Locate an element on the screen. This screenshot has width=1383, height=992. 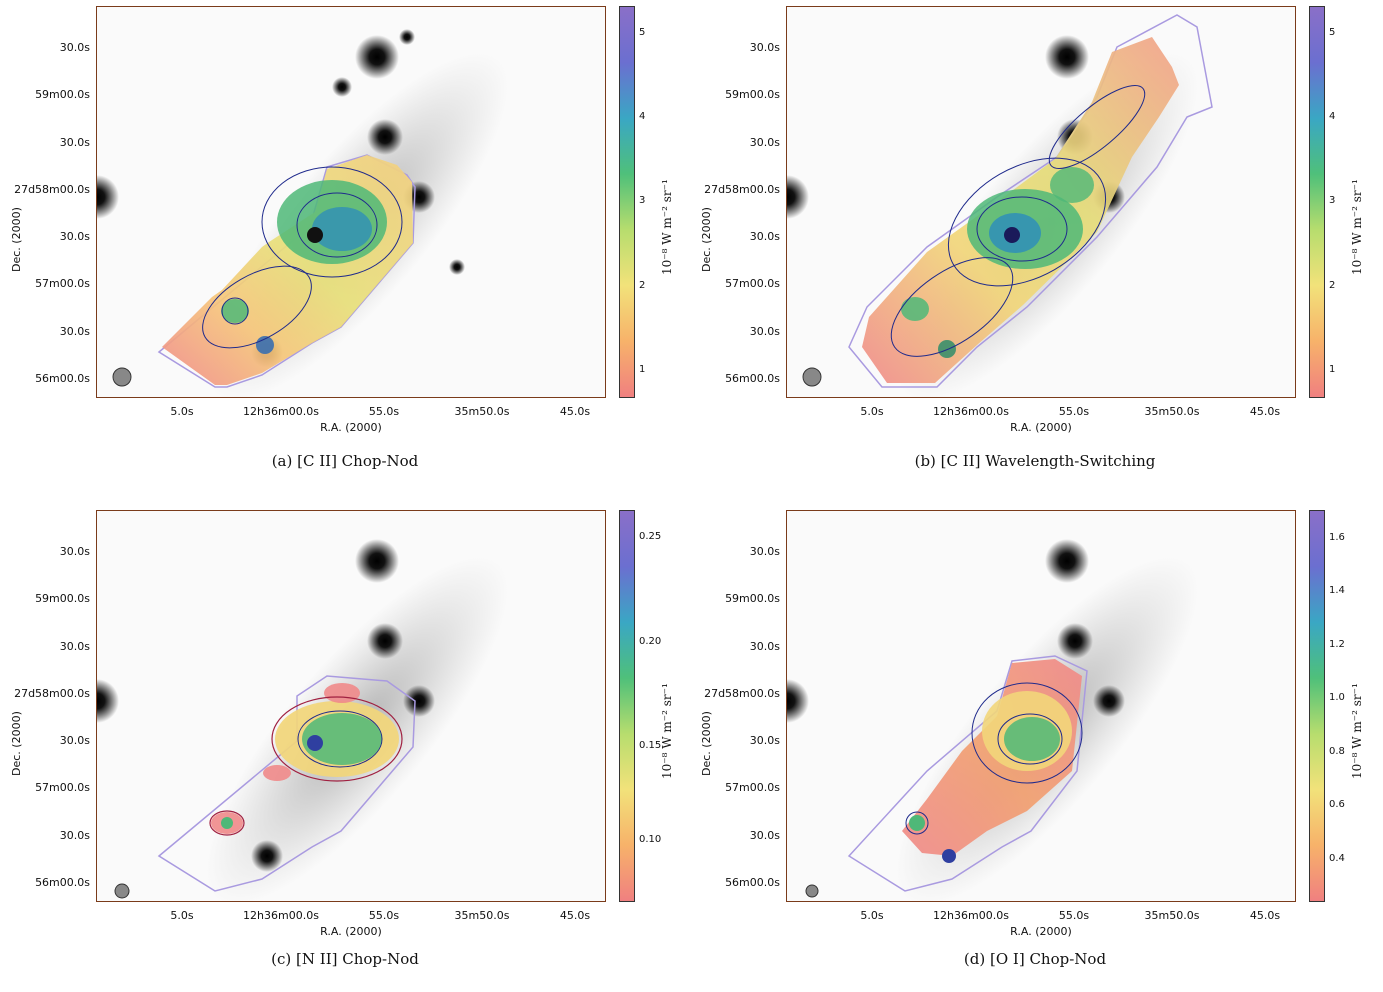
colorbar-tick: 0.15 is located at coordinates (650, 745).